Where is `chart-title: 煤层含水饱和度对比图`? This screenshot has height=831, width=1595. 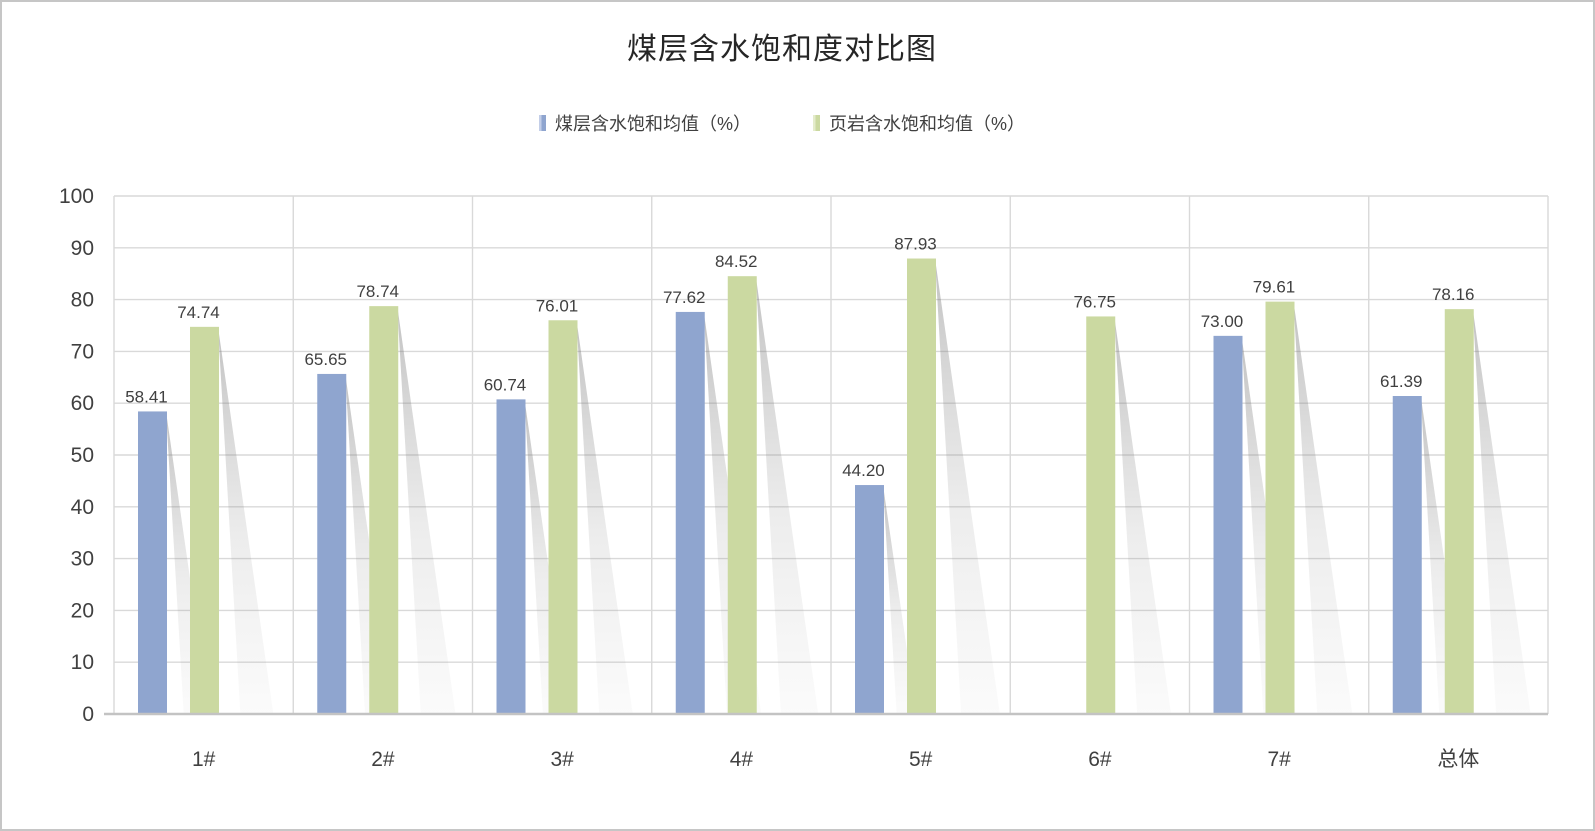 chart-title: 煤层含水饱和度对比图 is located at coordinates (782, 49).